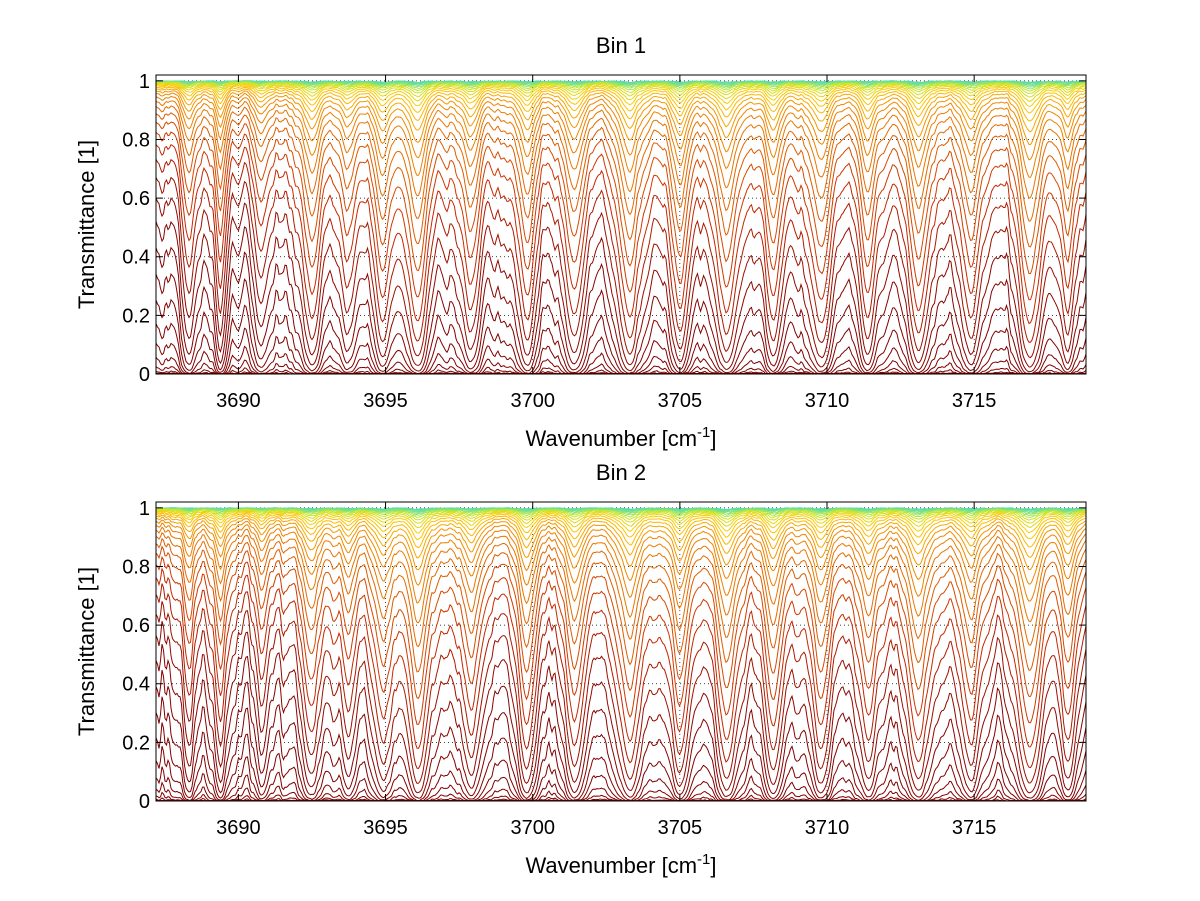  What do you see at coordinates (621, 45) in the screenshot?
I see `chart-title: Bin 1` at bounding box center [621, 45].